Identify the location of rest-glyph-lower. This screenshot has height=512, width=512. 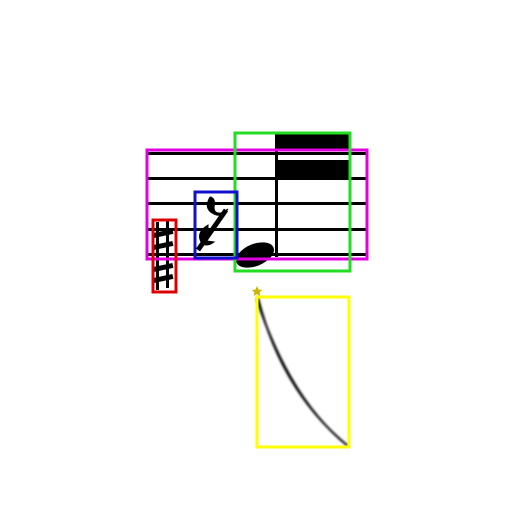
(207, 235).